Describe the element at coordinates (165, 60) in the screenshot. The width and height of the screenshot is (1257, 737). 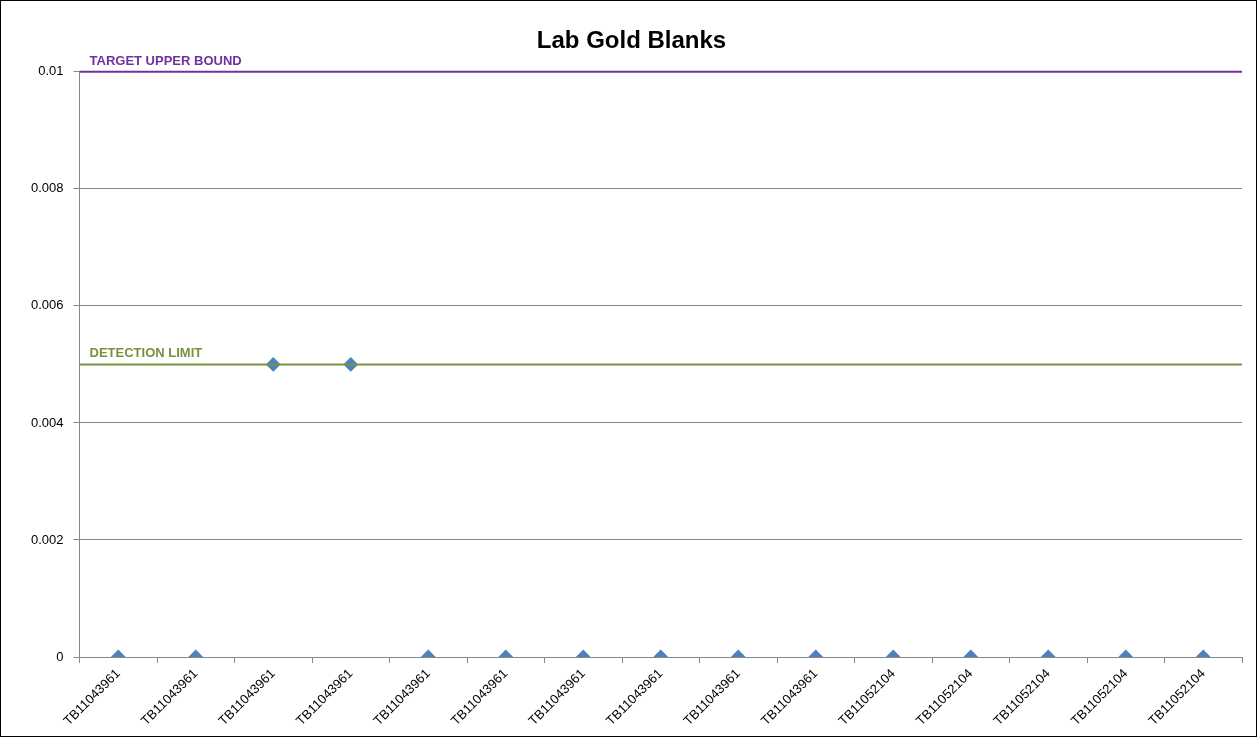
I see `ref-line-label: TARGET UPPER BOUND` at that location.